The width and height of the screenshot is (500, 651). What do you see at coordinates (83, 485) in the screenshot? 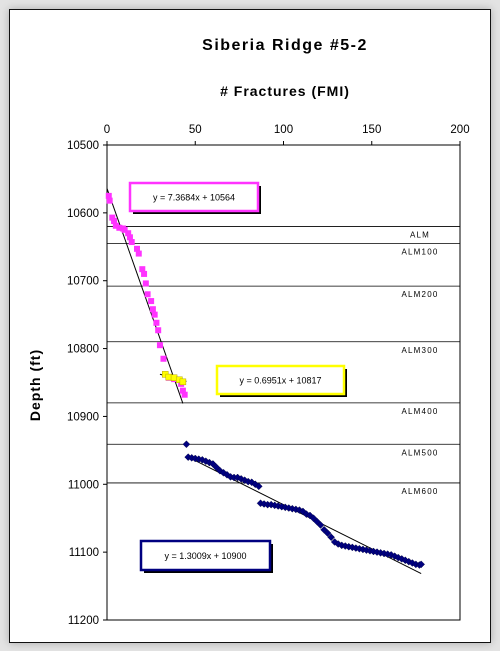
I see `y-tick-label: 11000` at bounding box center [83, 485].